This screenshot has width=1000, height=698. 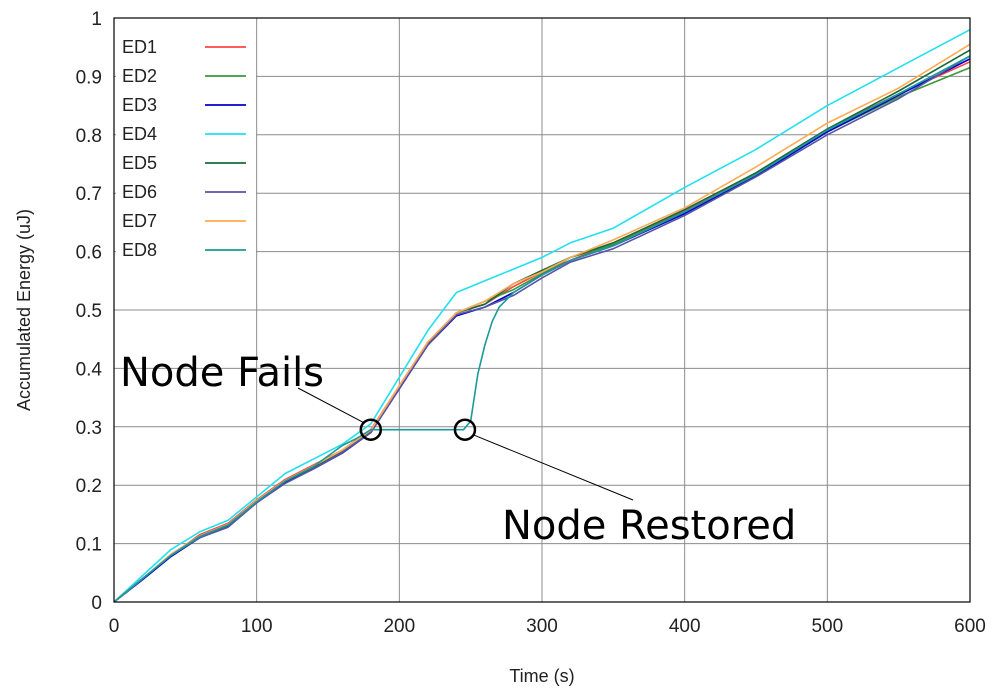 What do you see at coordinates (257, 626) in the screenshot?
I see `x-tick-label: 100` at bounding box center [257, 626].